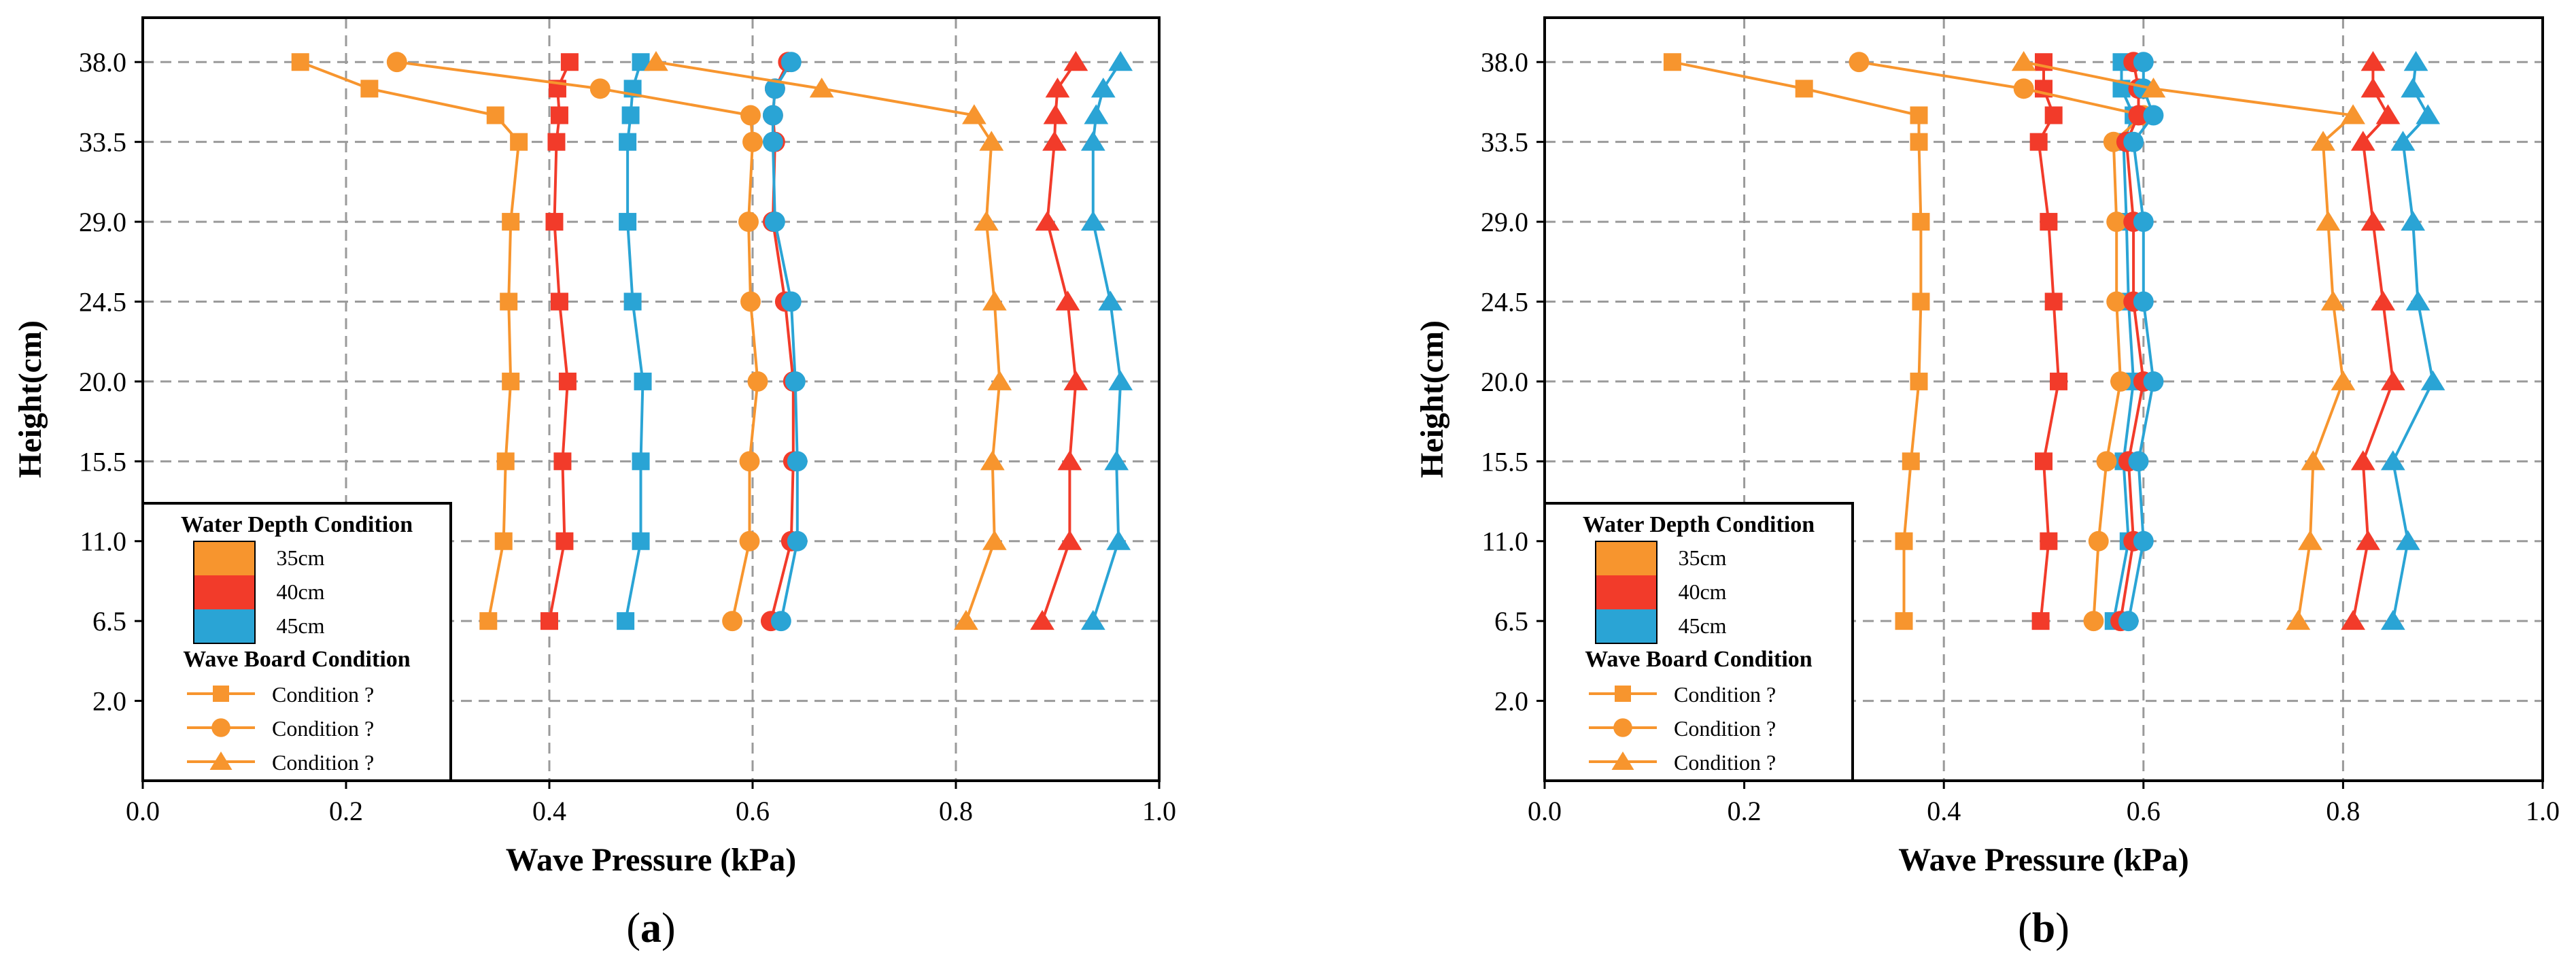  What do you see at coordinates (102, 461) in the screenshot?
I see `y-tick-label: 15.5` at bounding box center [102, 461].